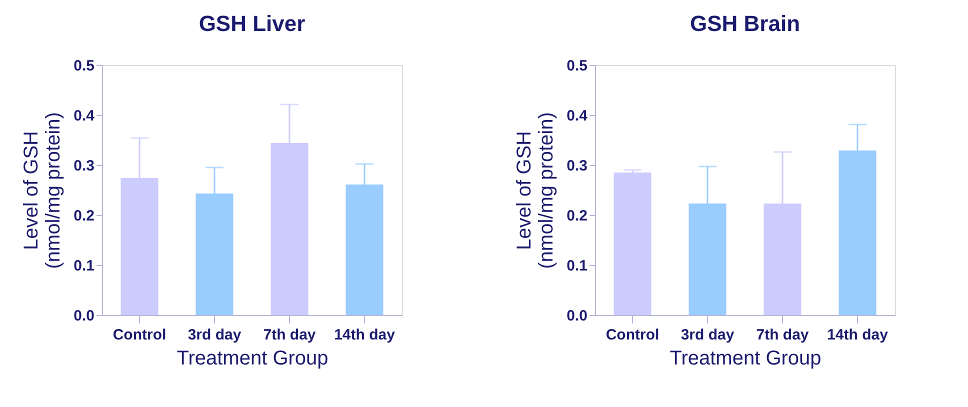 Image resolution: width=968 pixels, height=407 pixels. I want to click on chart-title: GSH Liver, so click(252, 23).